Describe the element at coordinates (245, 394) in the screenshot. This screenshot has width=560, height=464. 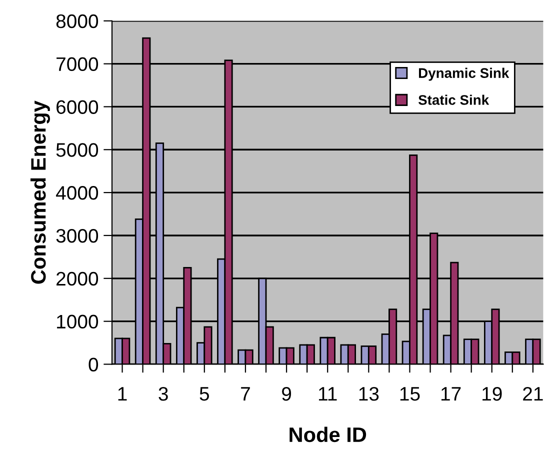
I see `x-tick-label: 7` at that location.